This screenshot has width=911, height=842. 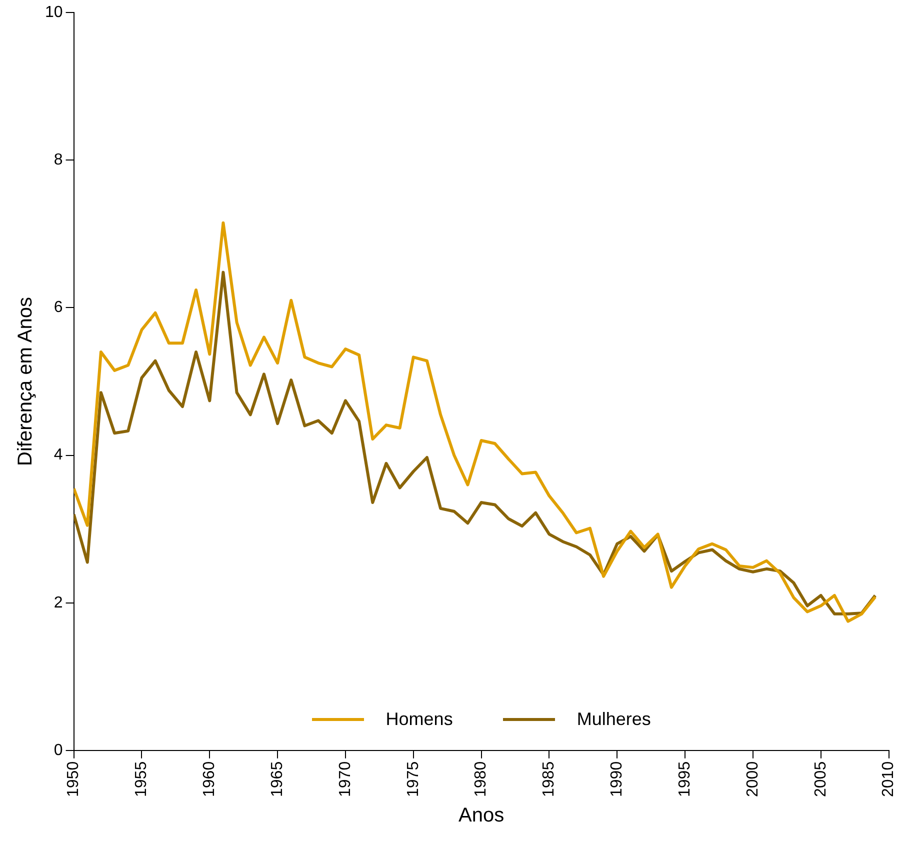 I want to click on y-axis-title: Diferença em Anos, so click(x=25, y=381).